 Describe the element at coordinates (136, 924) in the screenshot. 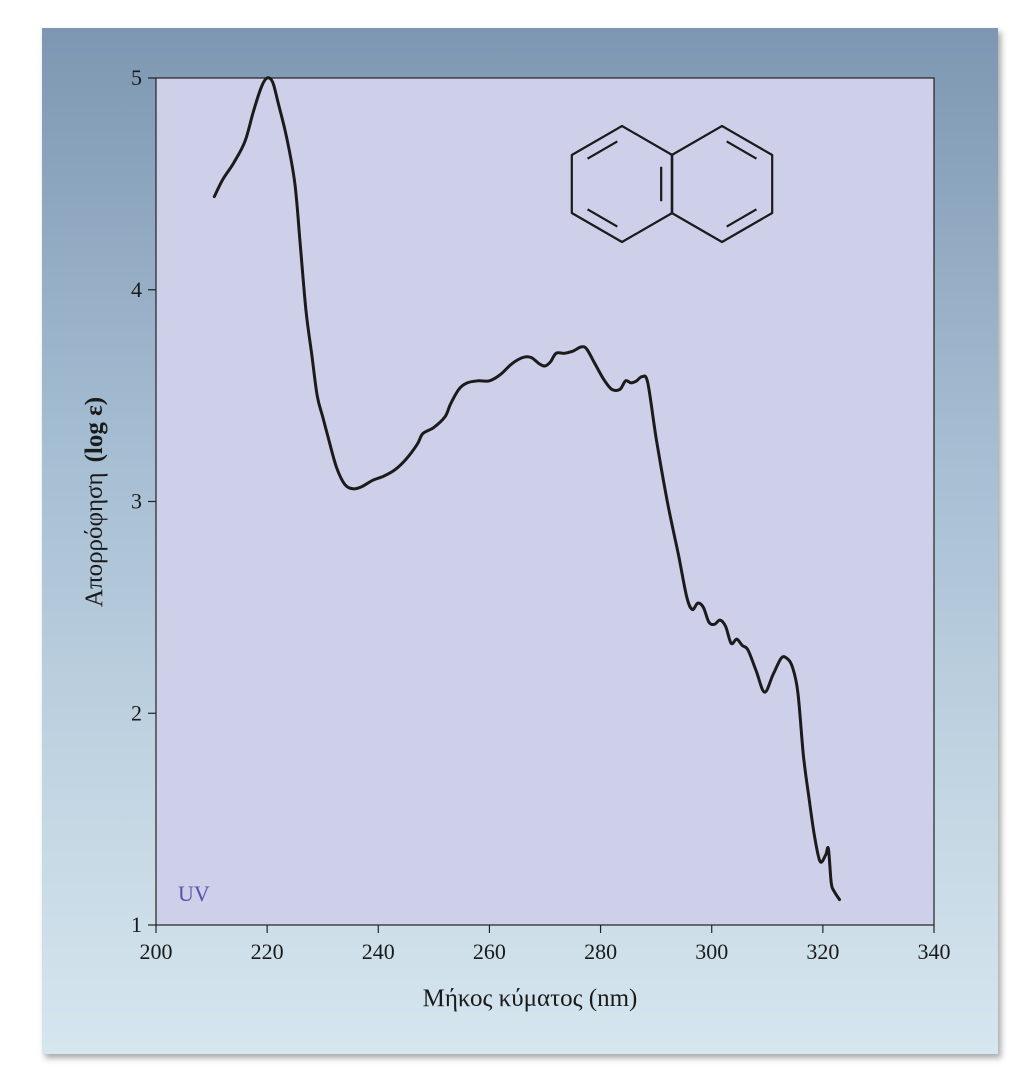

I see `y-tick-label: 1` at that location.